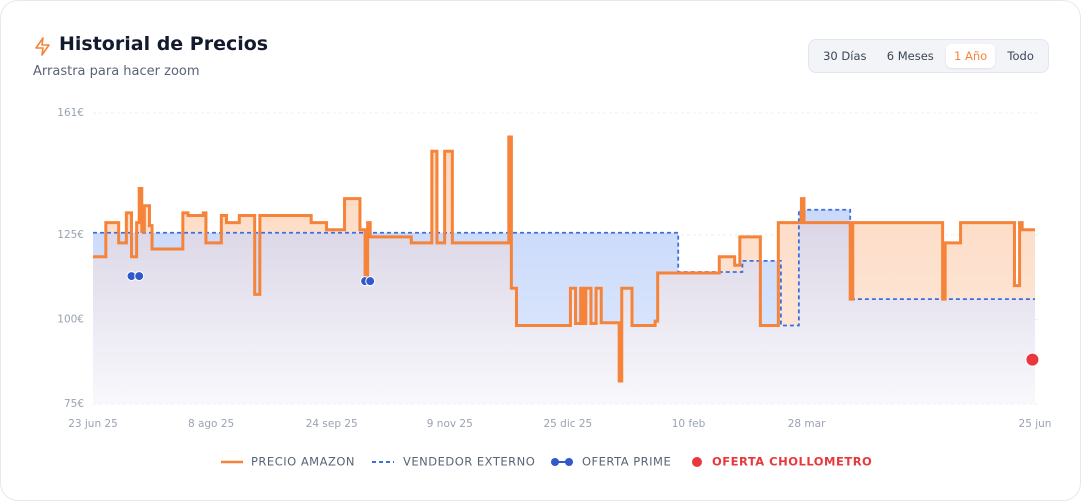  Describe the element at coordinates (116, 71) in the screenshot. I see `subtitle: Arrastra para hacer zoom` at that location.